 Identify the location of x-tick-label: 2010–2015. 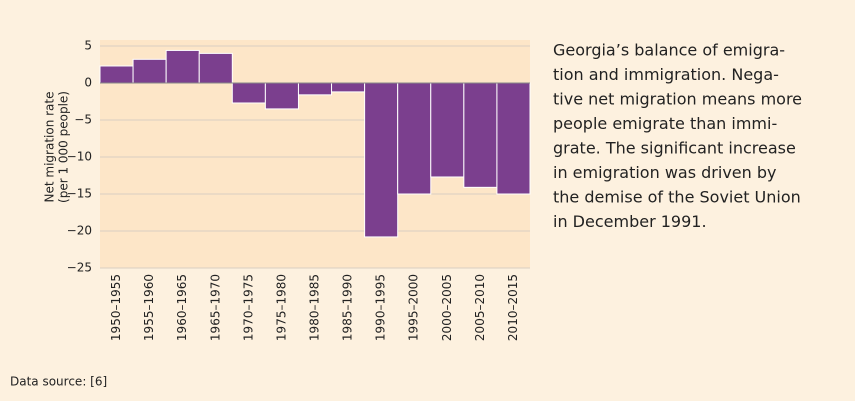
(513, 307).